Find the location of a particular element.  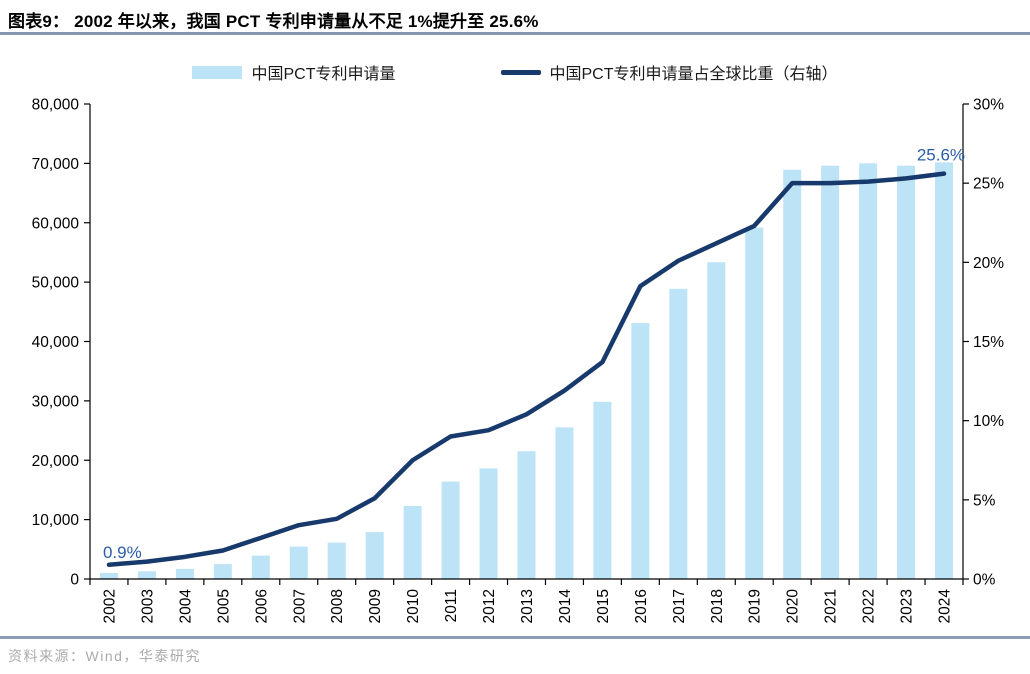

left-axis-label: 80,000 is located at coordinates (56, 105).